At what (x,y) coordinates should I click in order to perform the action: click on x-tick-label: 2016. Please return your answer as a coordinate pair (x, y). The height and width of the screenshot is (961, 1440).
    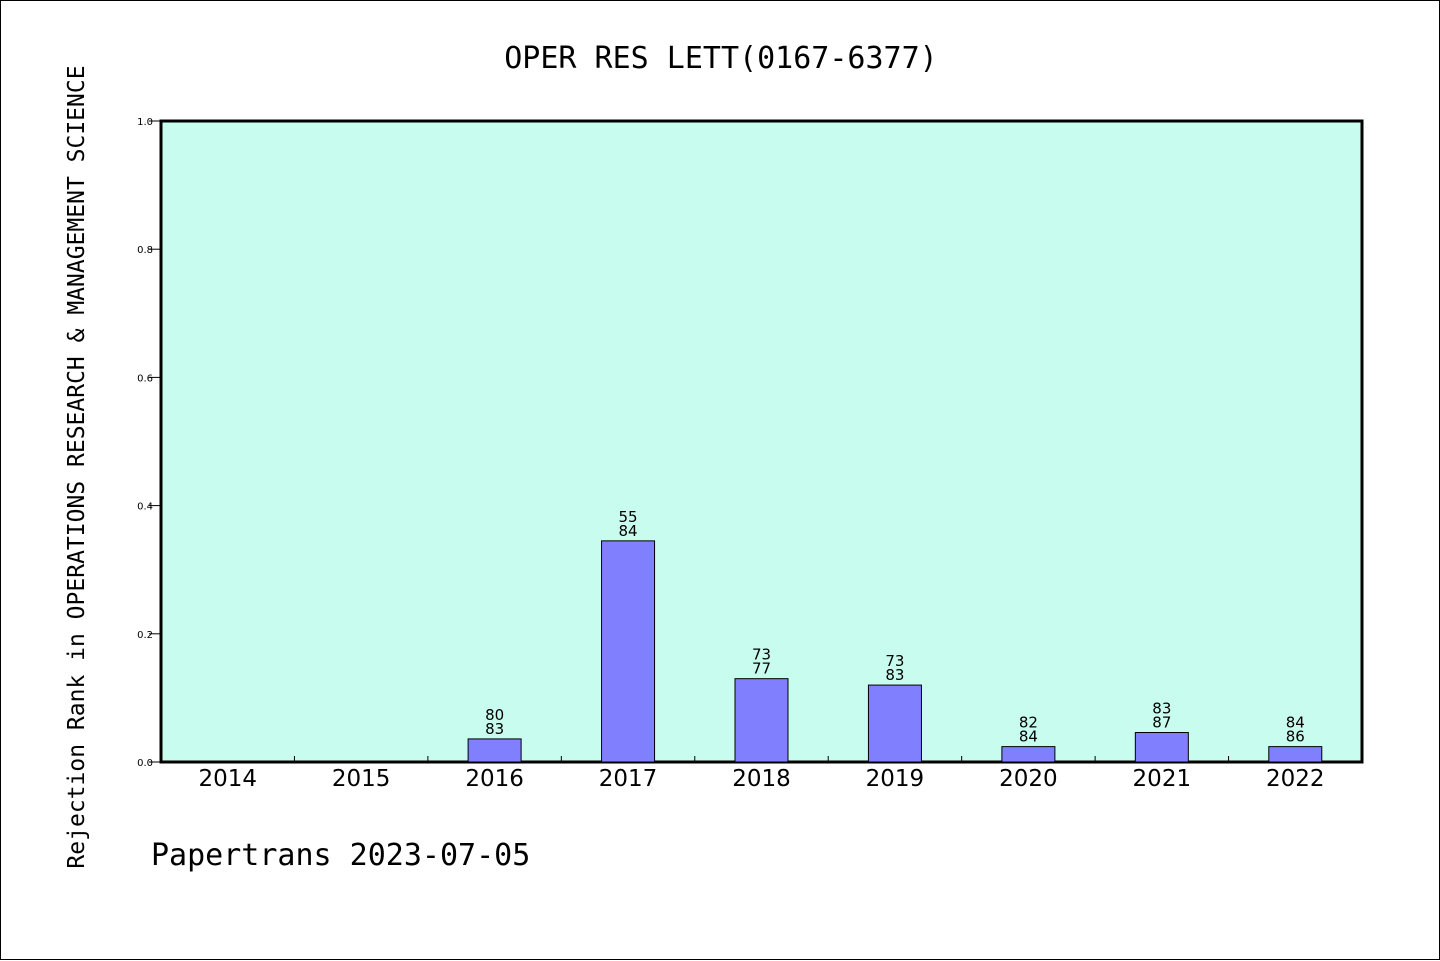
    Looking at the image, I should click on (494, 779).